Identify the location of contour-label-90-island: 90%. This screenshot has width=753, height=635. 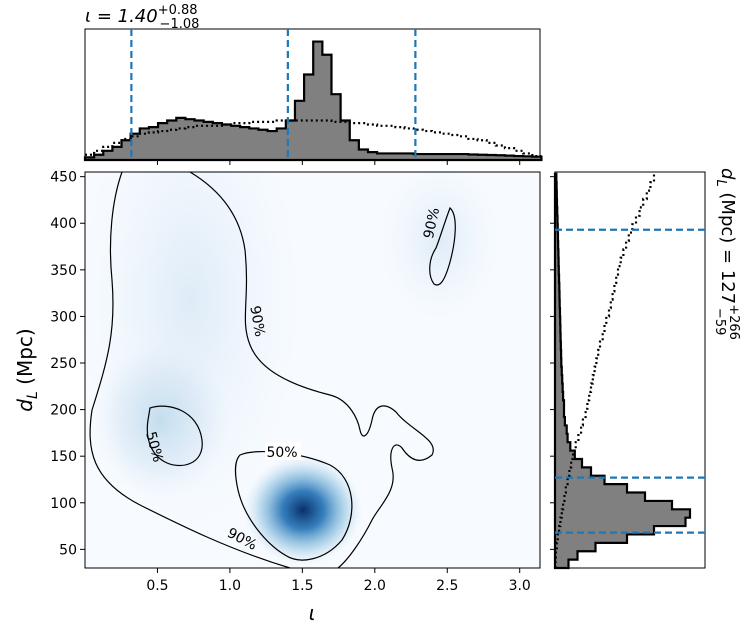
(432, 223).